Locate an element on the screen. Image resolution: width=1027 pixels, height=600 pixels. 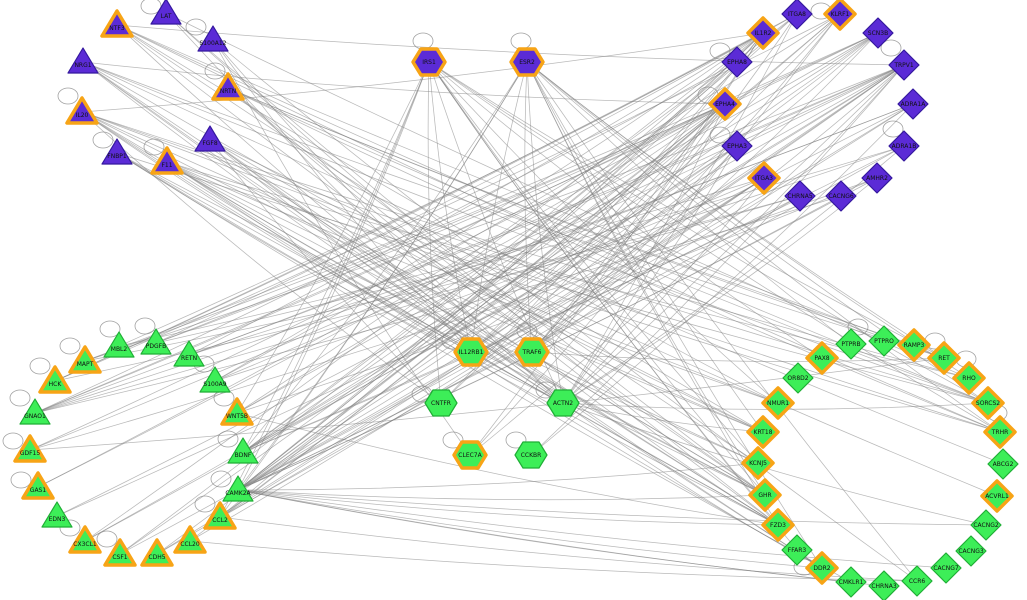
node-NRG1: NRG1 is located at coordinates (83, 60).